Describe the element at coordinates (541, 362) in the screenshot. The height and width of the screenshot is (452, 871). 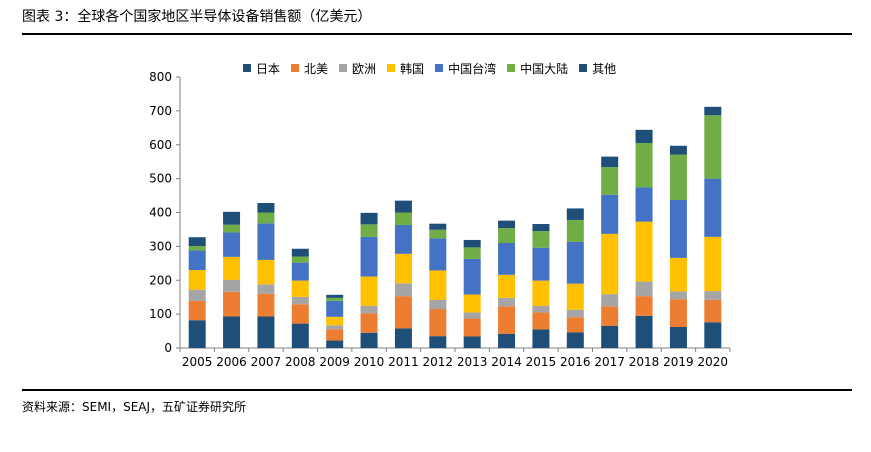
I see `x-tick-label: 2015` at that location.